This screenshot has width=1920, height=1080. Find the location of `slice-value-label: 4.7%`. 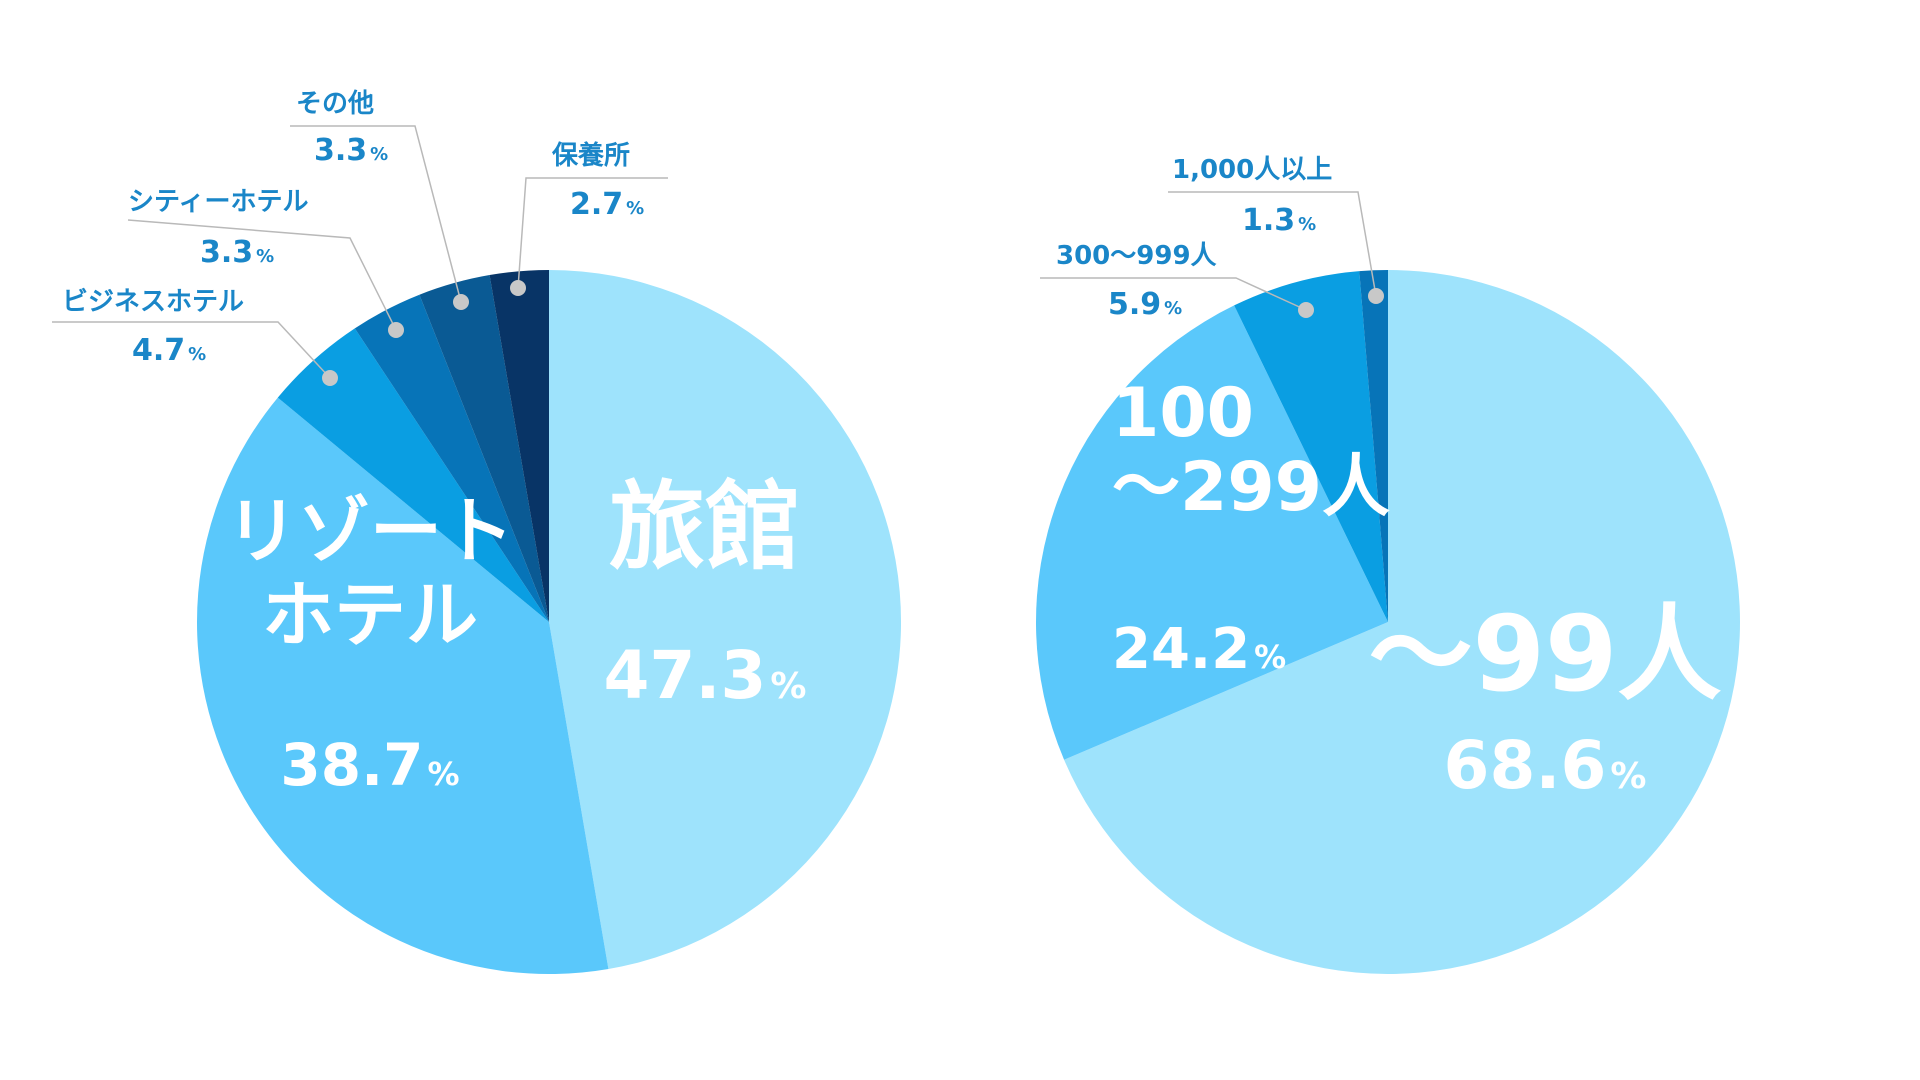

slice-value-label: 4.7% is located at coordinates (169, 350).